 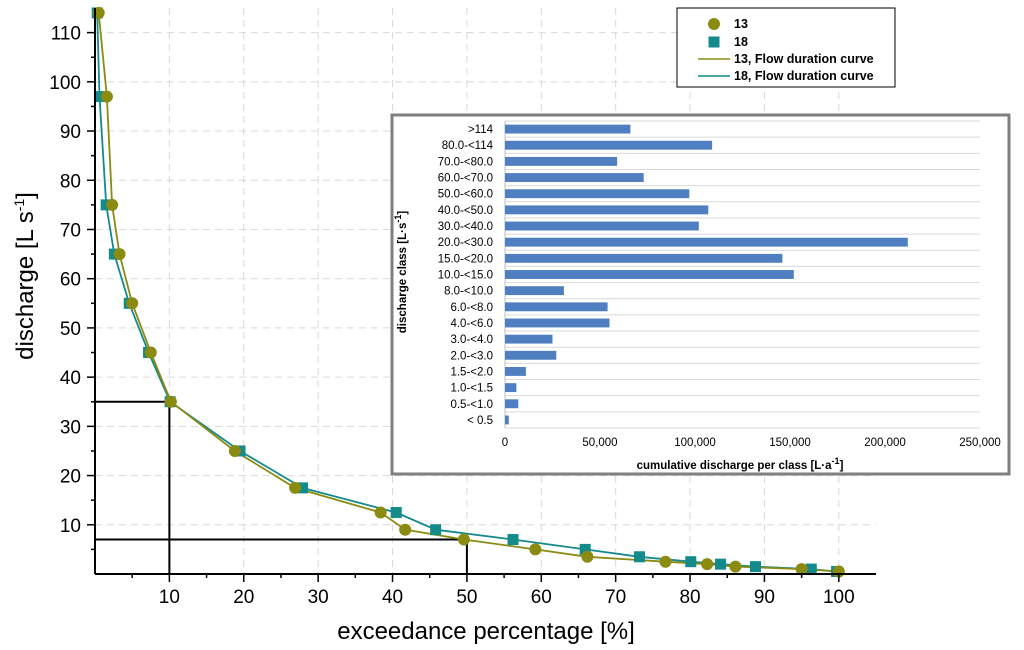 What do you see at coordinates (804, 59) in the screenshot?
I see `legend-label-13-curve: 13, Flow duration curve` at bounding box center [804, 59].